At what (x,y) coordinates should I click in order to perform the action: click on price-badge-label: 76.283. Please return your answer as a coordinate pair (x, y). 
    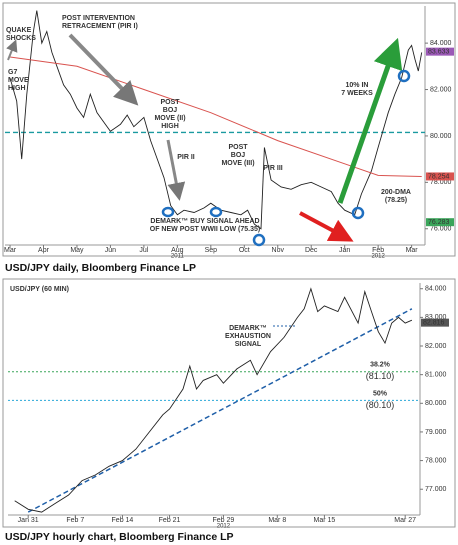
    Looking at the image, I should click on (439, 222).